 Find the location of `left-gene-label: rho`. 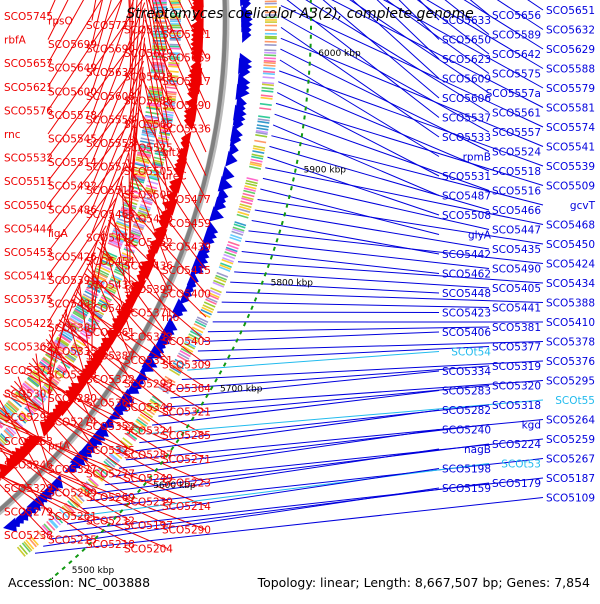

left-gene-label: rho is located at coordinates (170, 318).